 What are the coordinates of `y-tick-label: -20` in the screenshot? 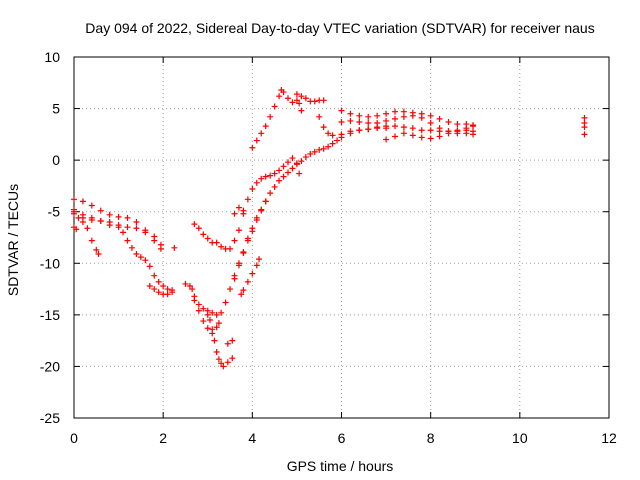 It's located at (50, 366).